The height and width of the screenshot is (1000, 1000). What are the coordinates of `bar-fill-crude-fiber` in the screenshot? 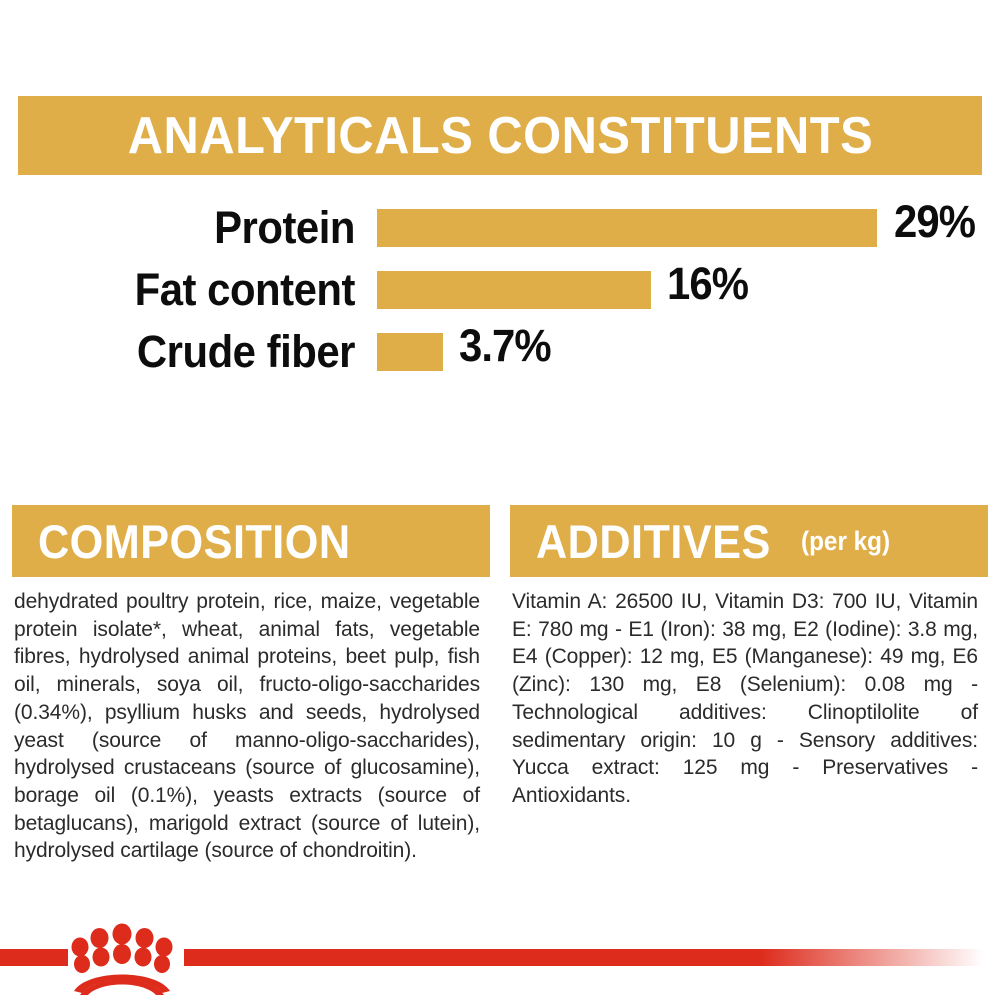 It's located at (410, 352).